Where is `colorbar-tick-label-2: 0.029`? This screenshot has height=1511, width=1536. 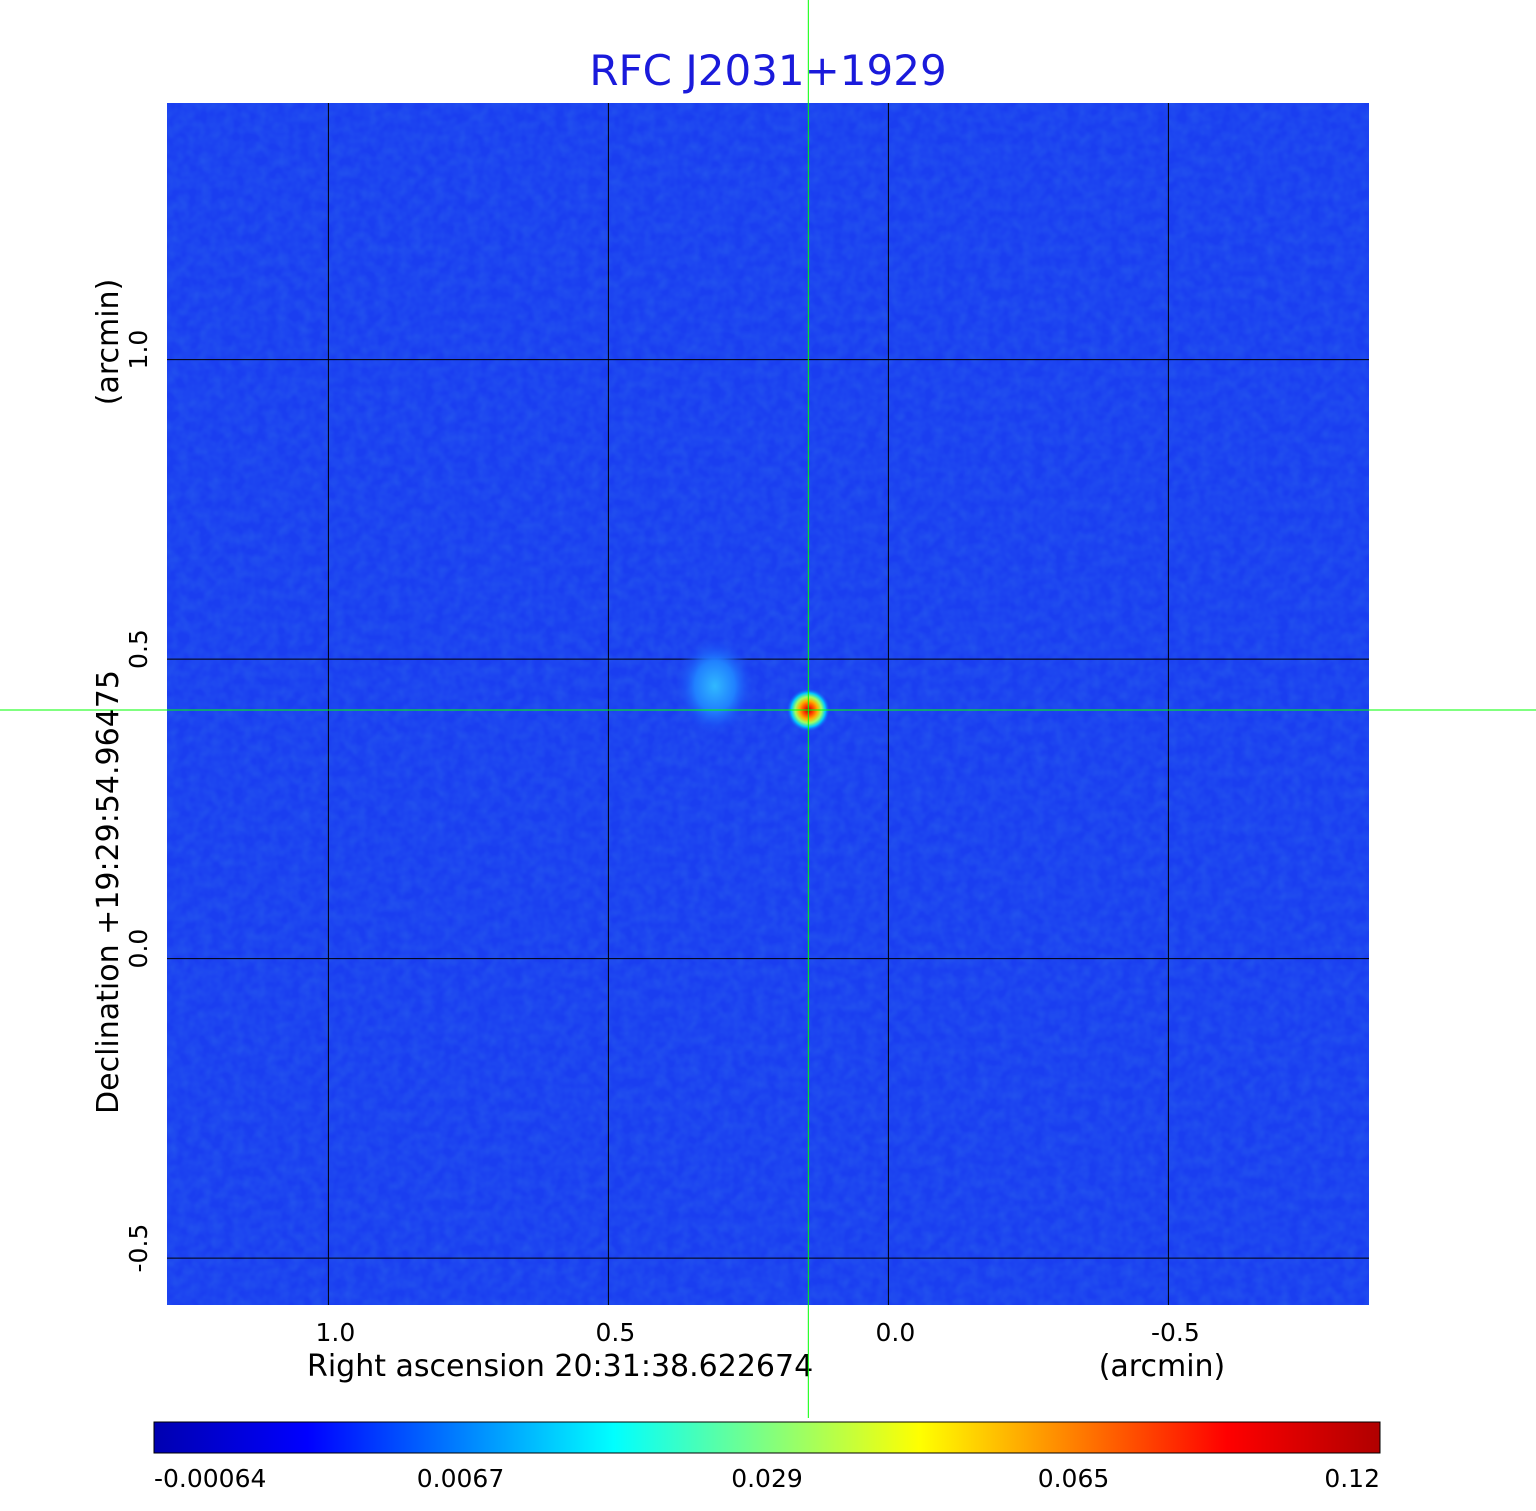
colorbar-tick-label-2: 0.029 is located at coordinates (767, 1478).